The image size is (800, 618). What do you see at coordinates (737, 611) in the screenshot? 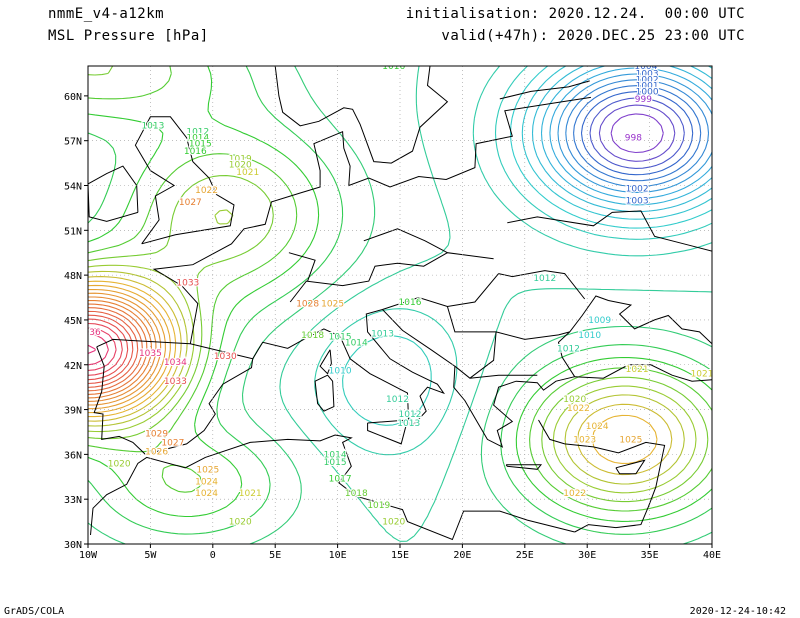
I see `footer-timestamp: 2020-12-24-10:42` at bounding box center [737, 611].